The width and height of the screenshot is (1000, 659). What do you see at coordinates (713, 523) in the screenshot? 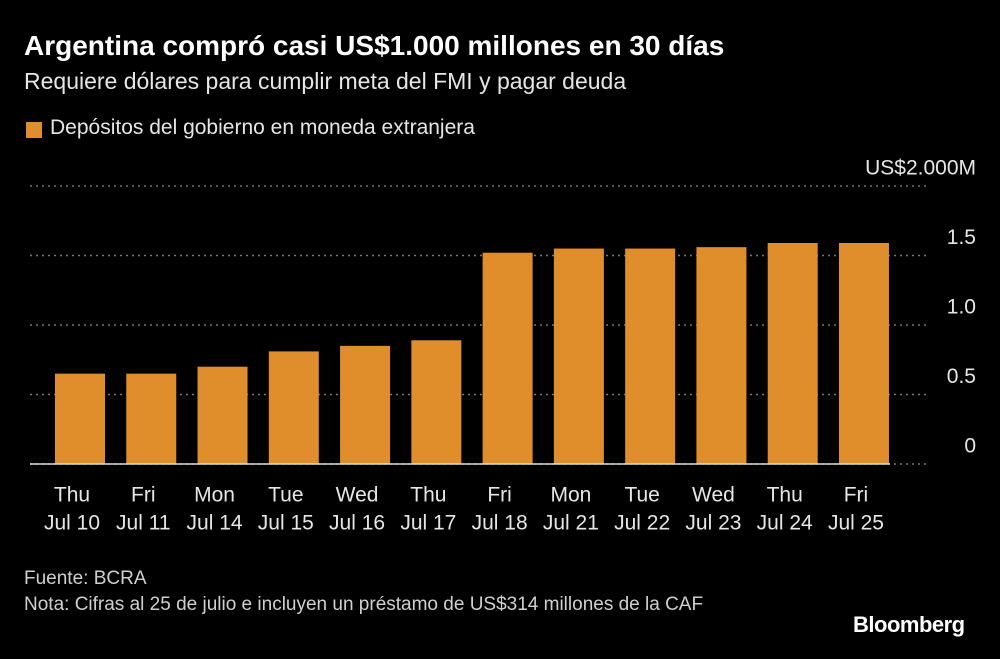
I see `x-tick-label: Jul 23` at bounding box center [713, 523].